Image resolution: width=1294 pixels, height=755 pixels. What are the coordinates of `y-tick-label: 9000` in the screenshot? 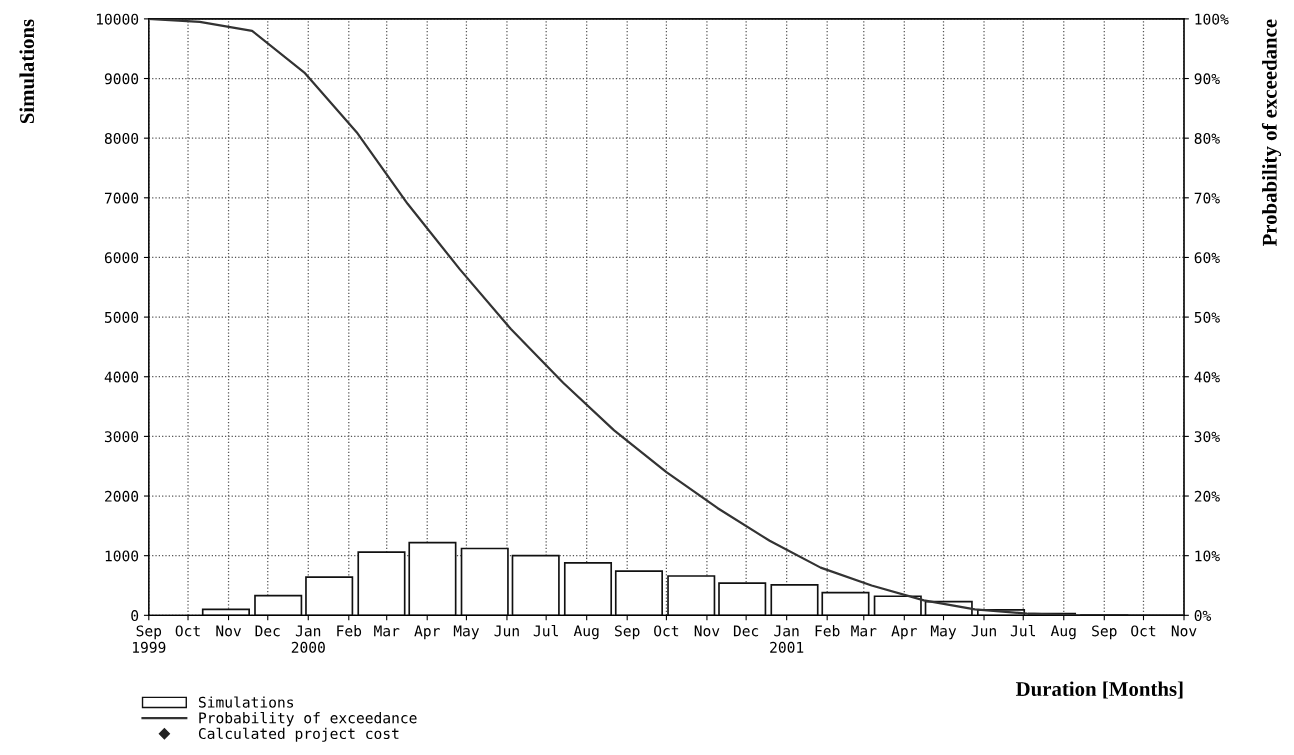 It's located at (121, 79).